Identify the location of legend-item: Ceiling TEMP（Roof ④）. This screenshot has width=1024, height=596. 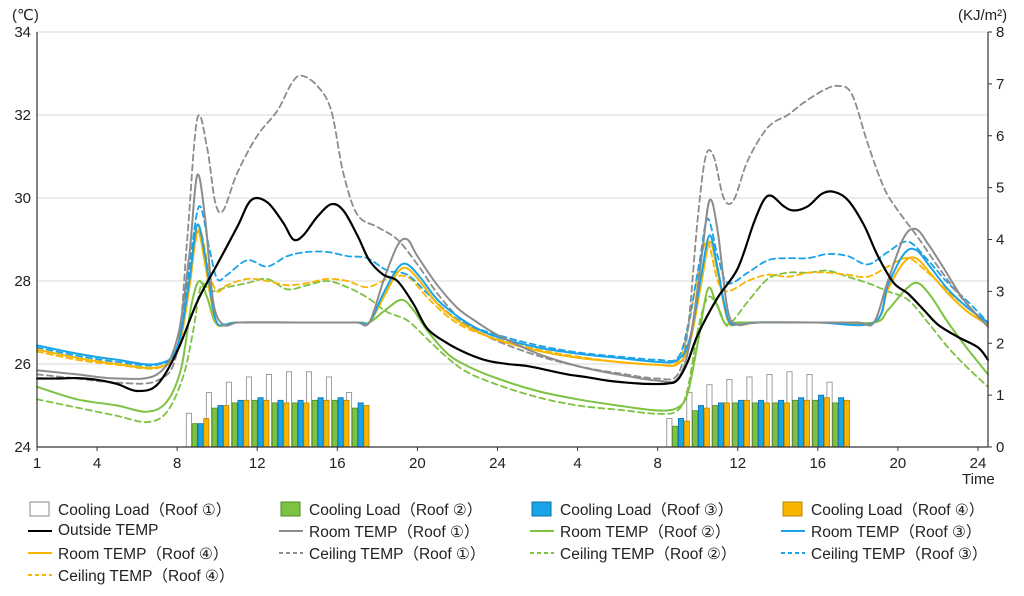
(131, 575).